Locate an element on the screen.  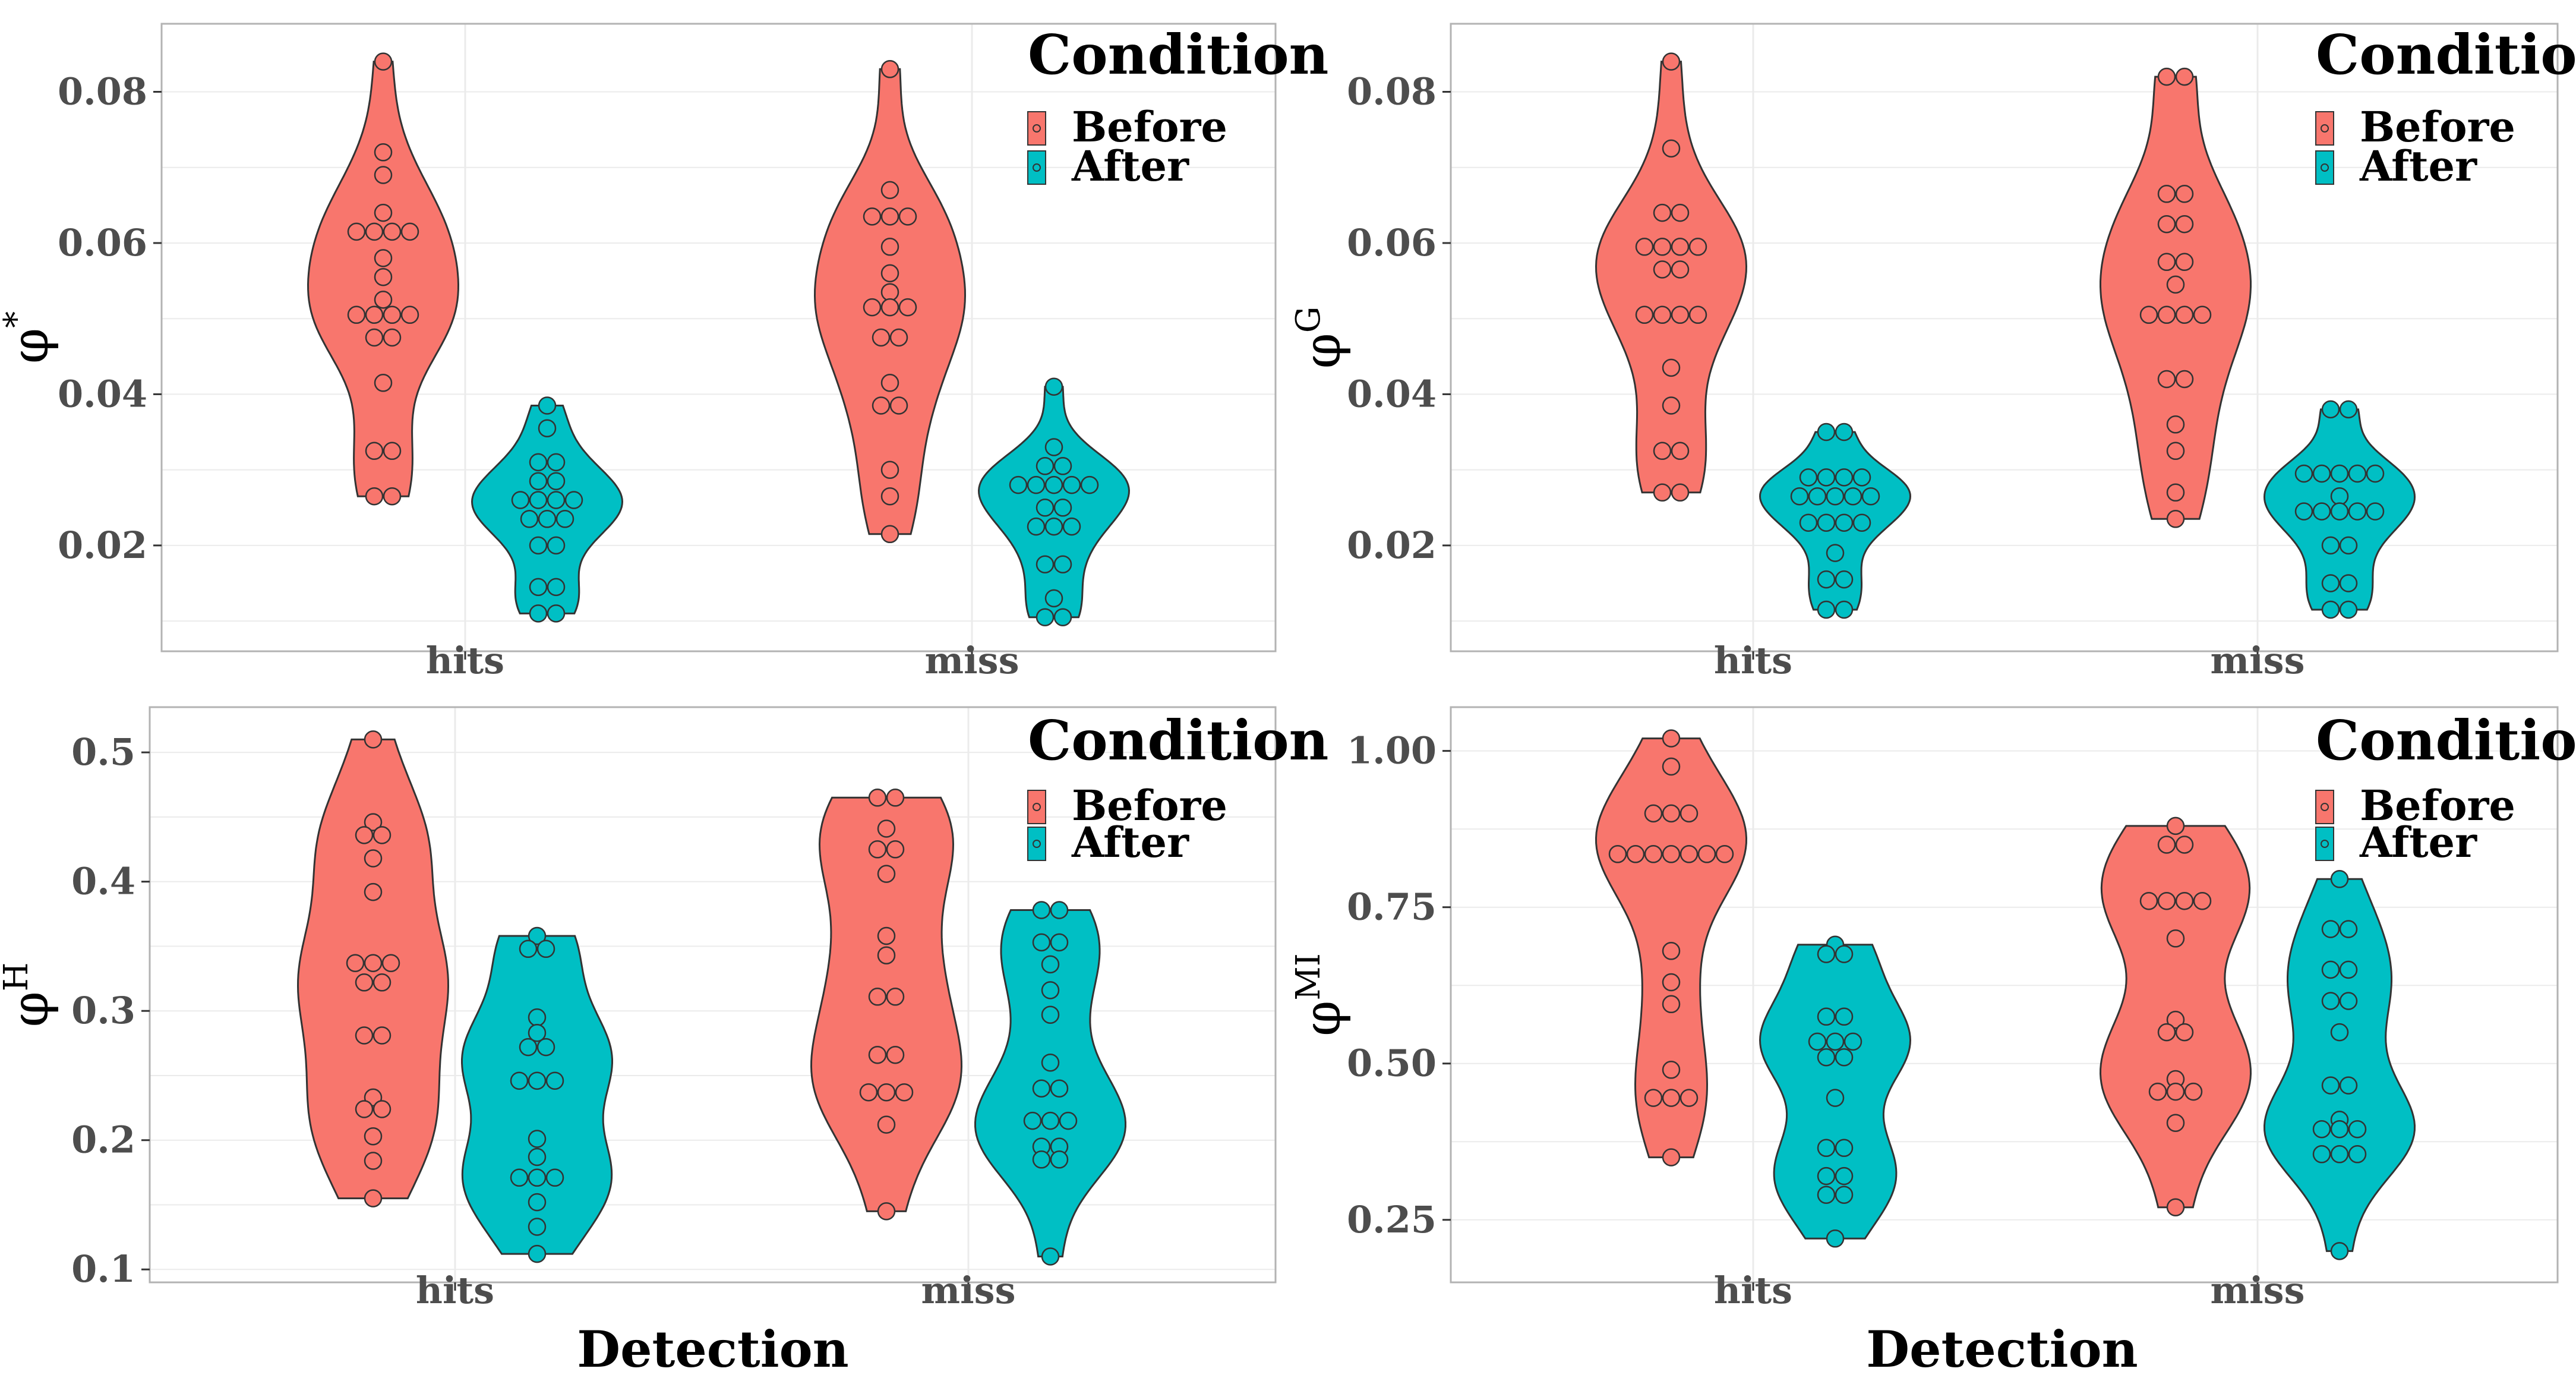
violin-after-hits is located at coordinates (547, 509).